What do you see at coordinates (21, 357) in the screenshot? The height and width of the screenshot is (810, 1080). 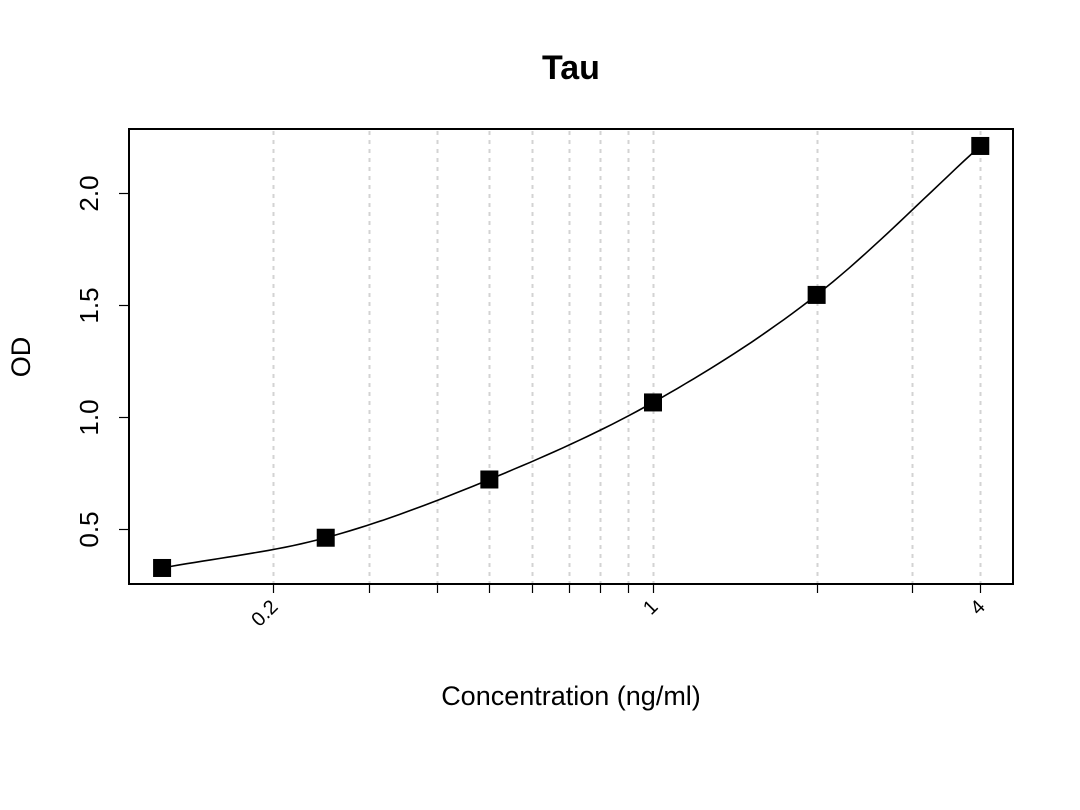 I see `y-axis-label: OD` at bounding box center [21, 357].